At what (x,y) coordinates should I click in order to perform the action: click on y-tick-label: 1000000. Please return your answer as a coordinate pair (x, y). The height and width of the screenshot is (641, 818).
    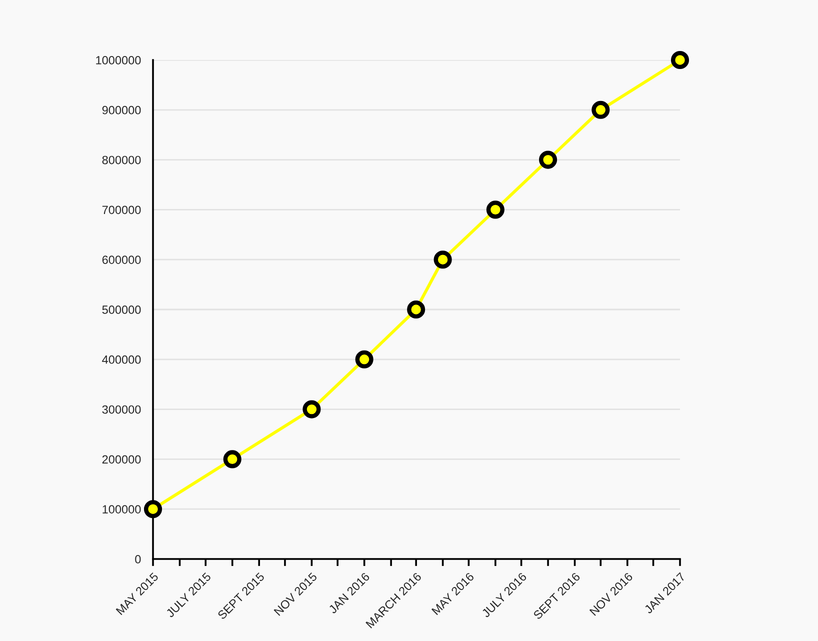
    Looking at the image, I should click on (118, 60).